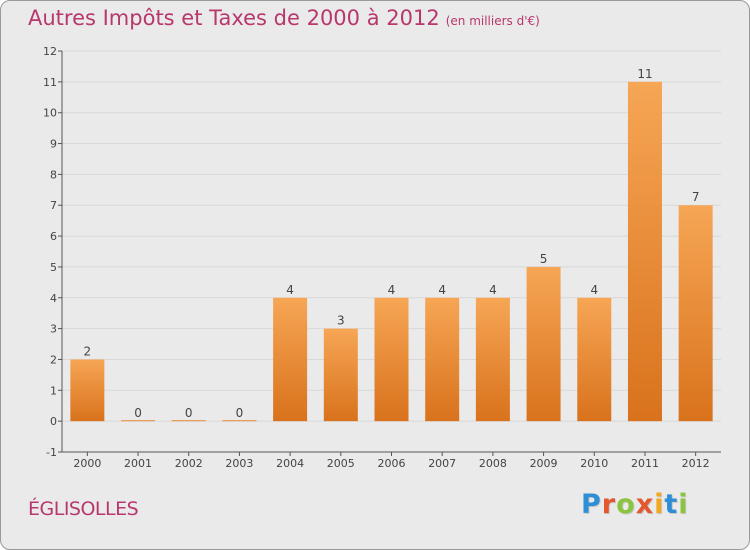 The width and height of the screenshot is (750, 550). I want to click on data-label-2001: 0, so click(138, 413).